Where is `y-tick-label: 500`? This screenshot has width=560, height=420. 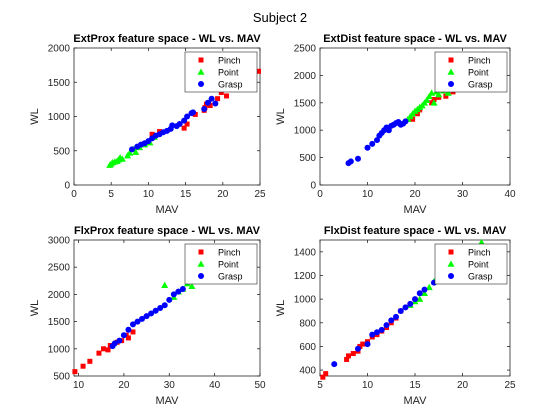 y-tick-label: 500 is located at coordinates (61, 151).